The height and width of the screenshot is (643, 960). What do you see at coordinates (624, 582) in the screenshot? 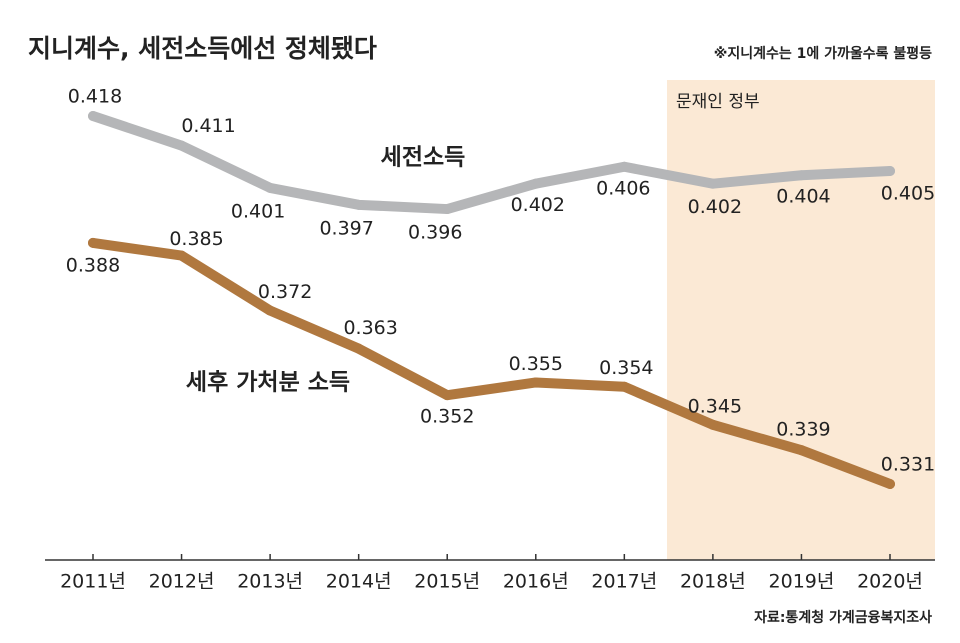
I see `x-tick-label: 2017년` at bounding box center [624, 582].